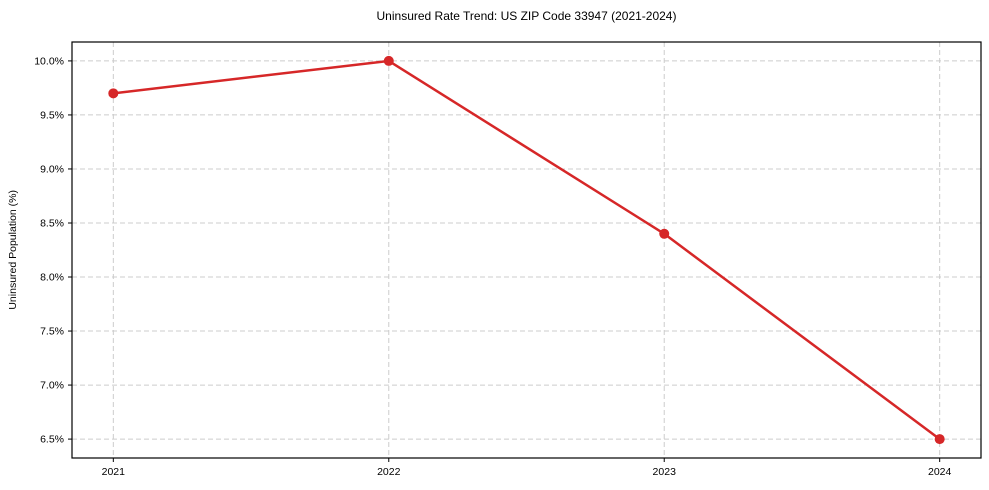 This screenshot has height=490, width=989. What do you see at coordinates (52, 278) in the screenshot?
I see `y-tick-label: 8.0%` at bounding box center [52, 278].